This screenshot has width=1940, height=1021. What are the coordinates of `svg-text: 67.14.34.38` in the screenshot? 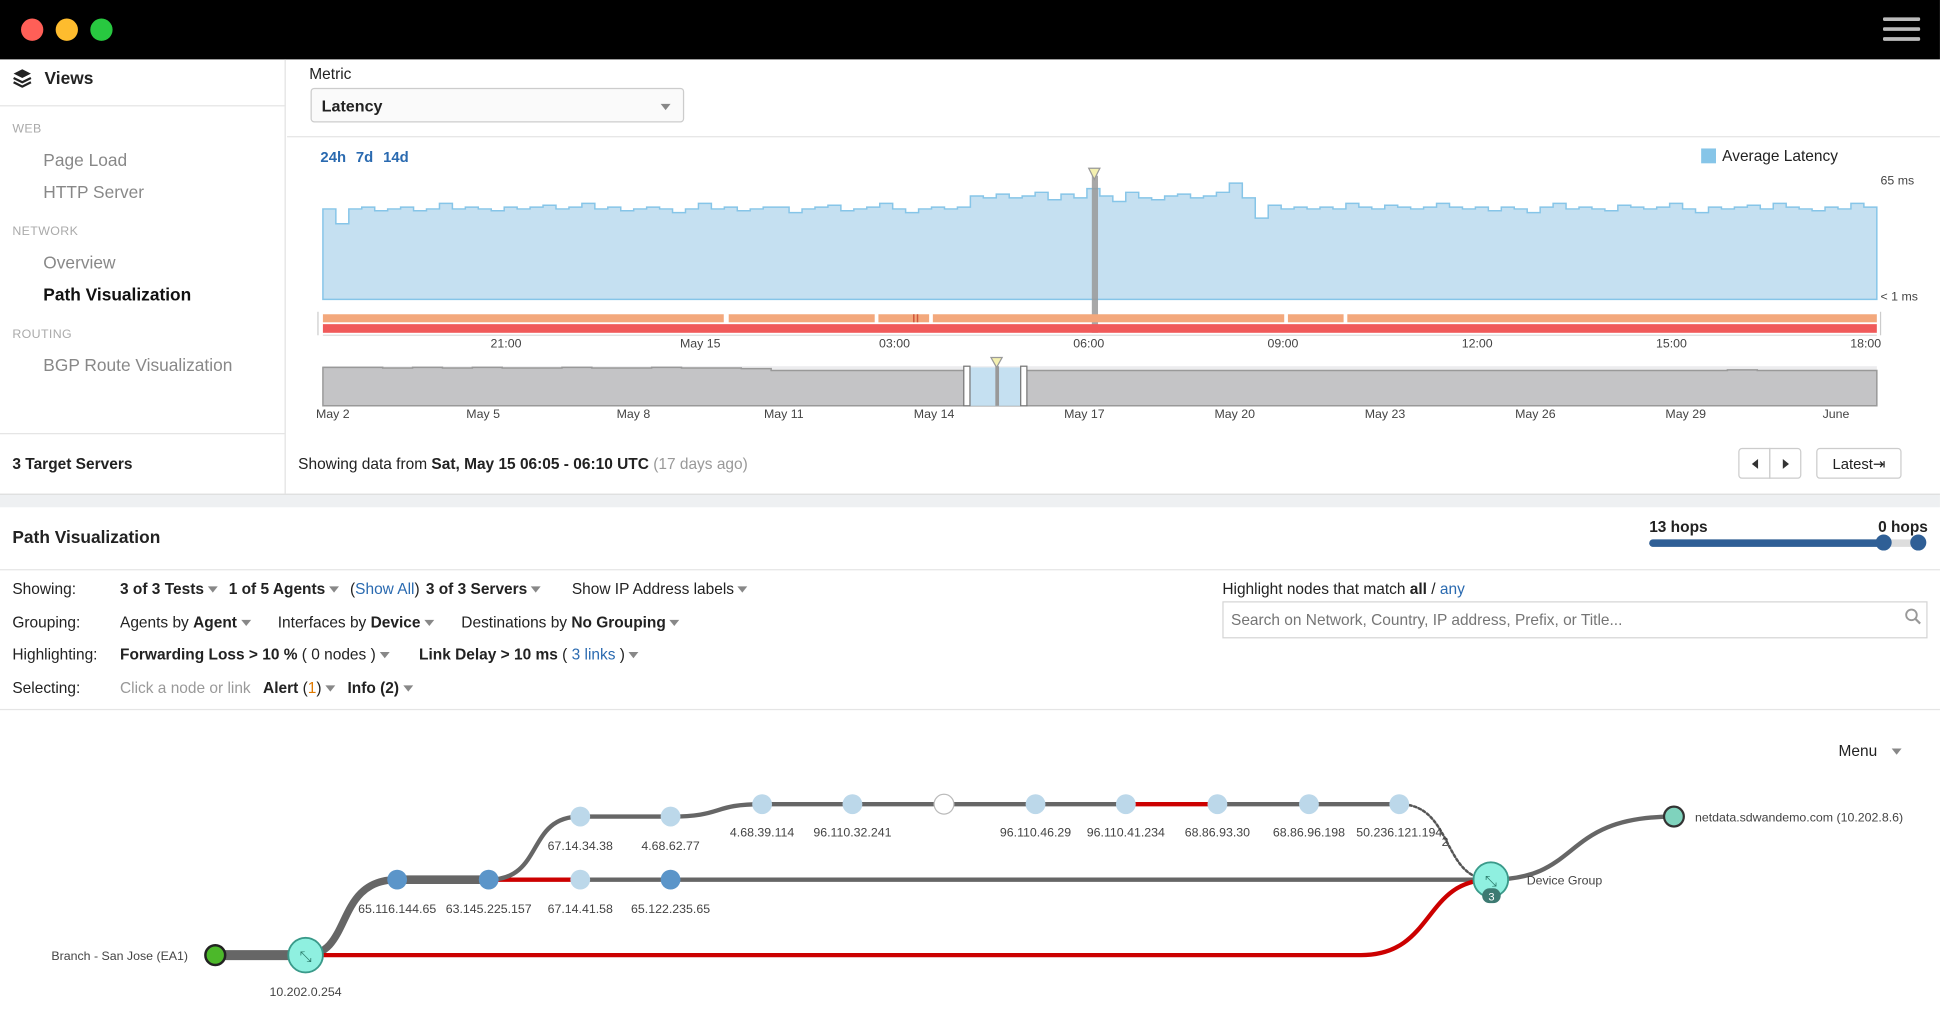 It's located at (580, 846).